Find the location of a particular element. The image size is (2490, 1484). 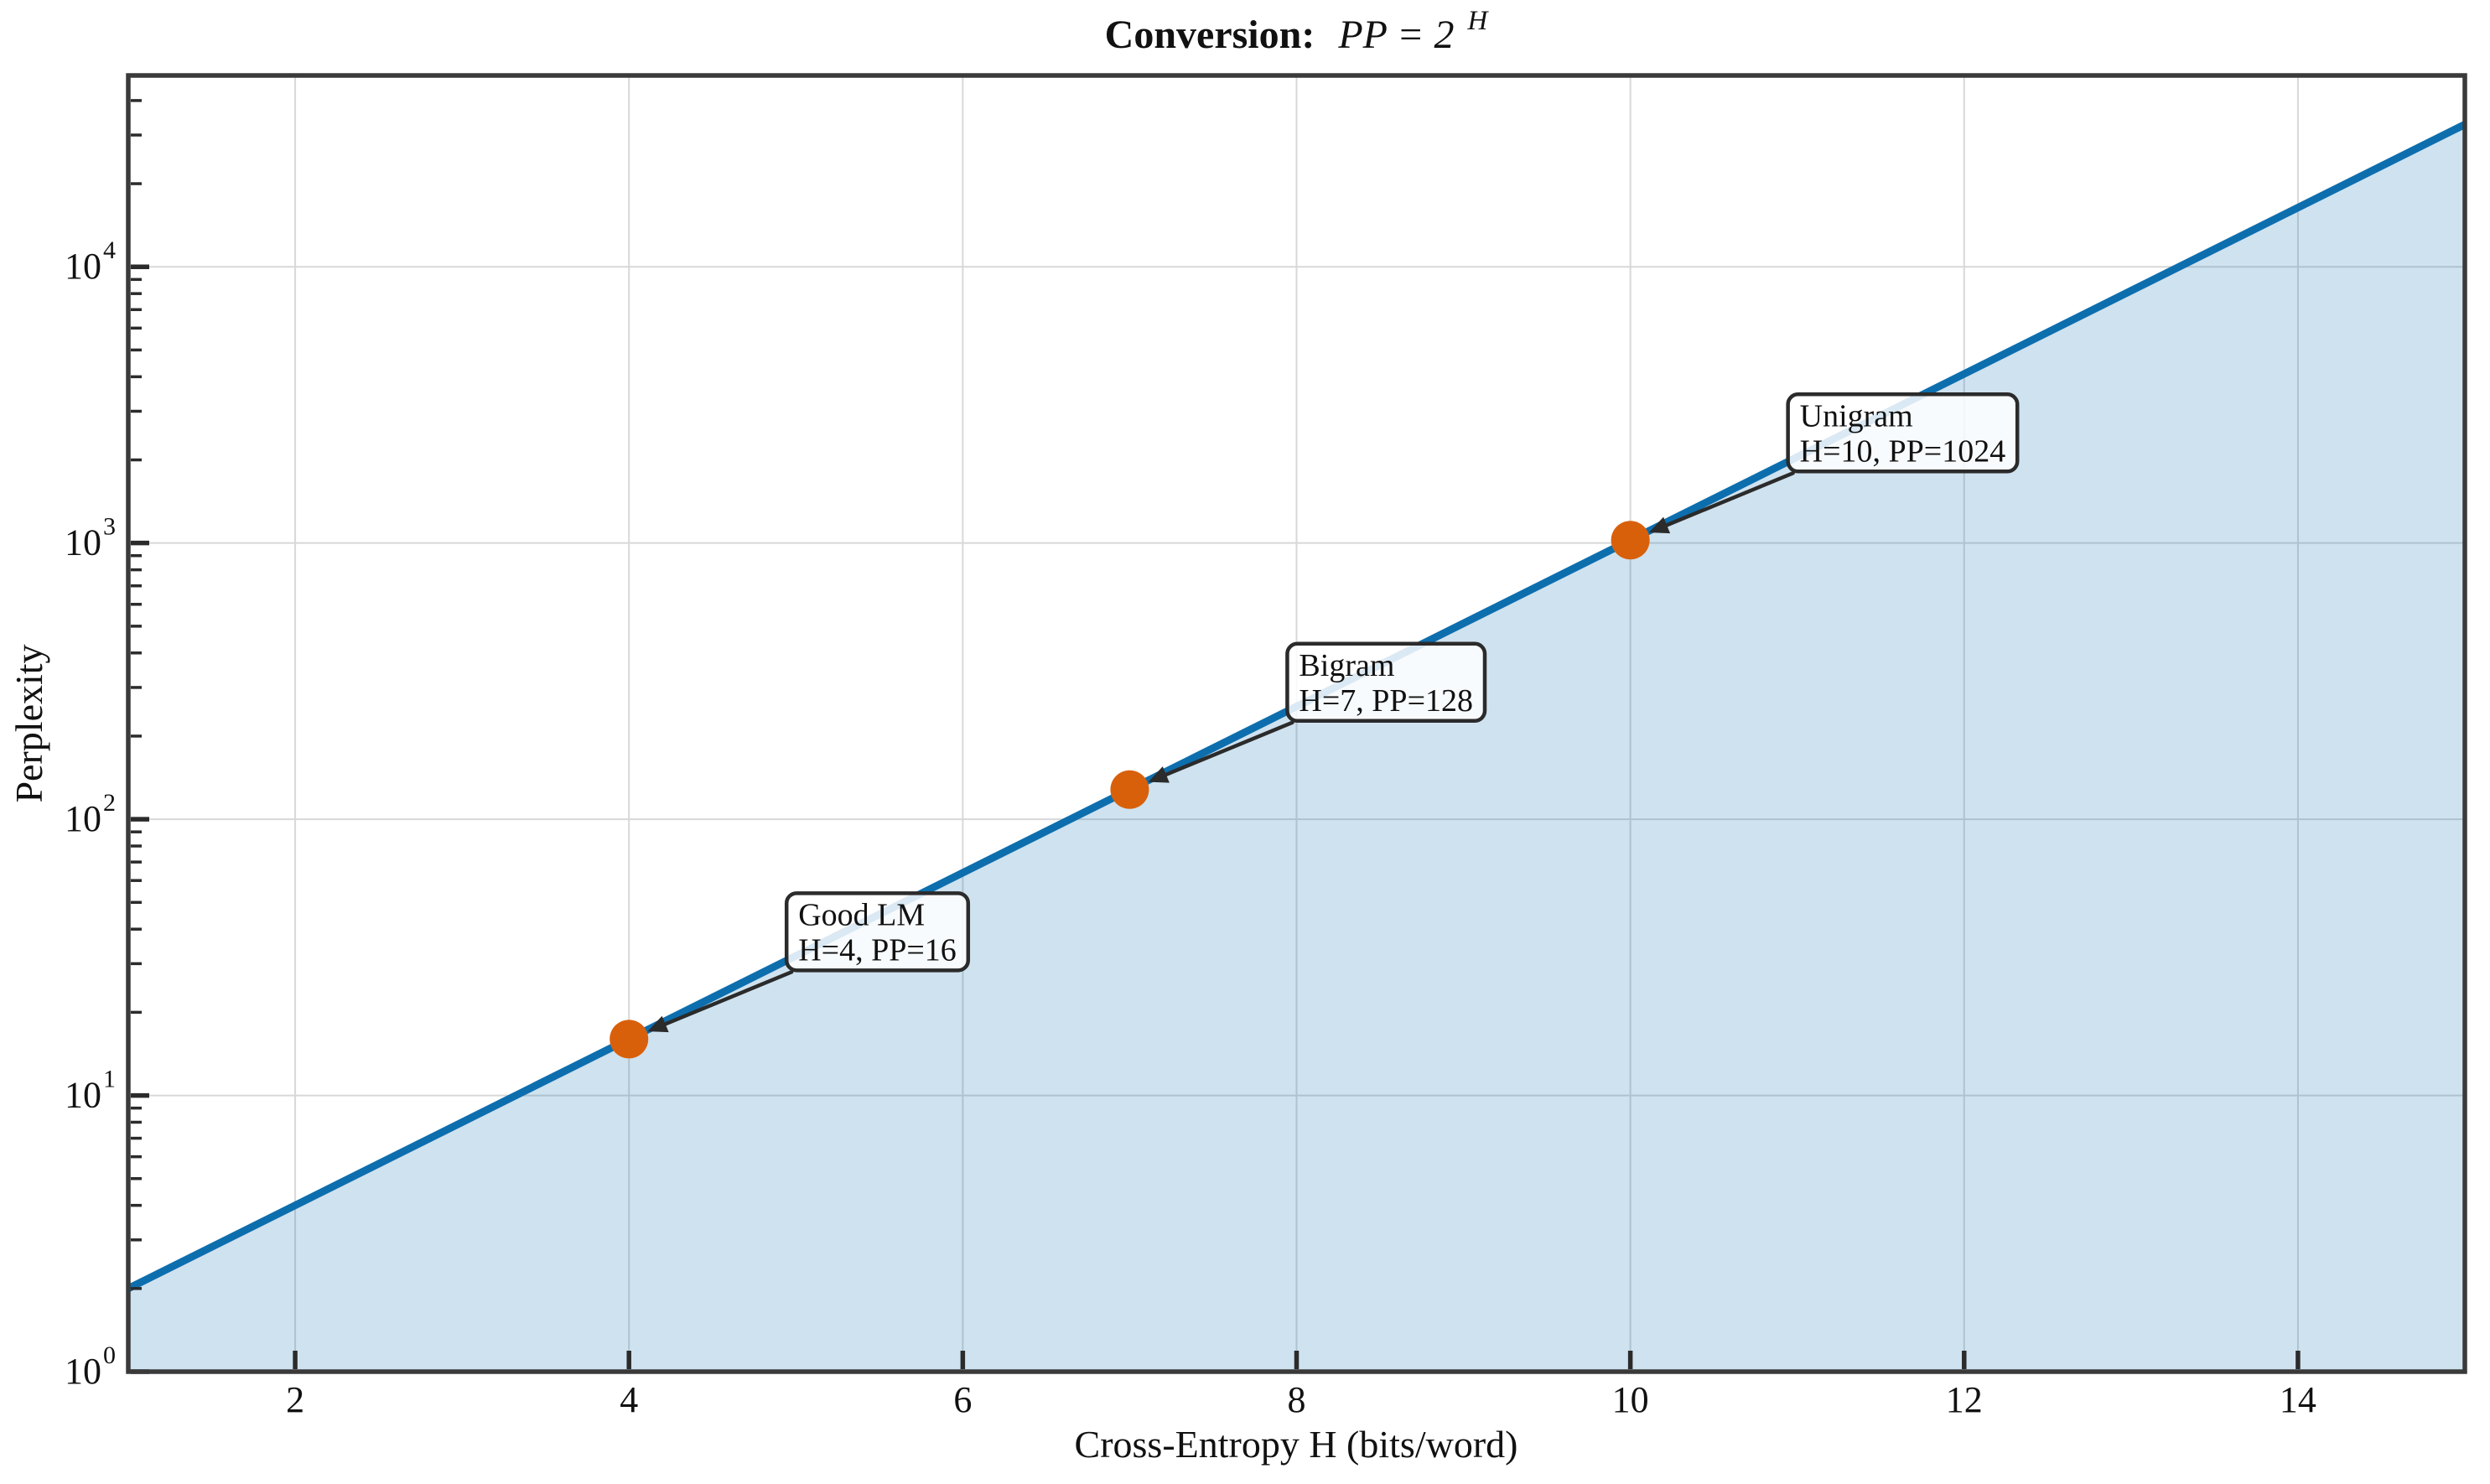

annotation-detail: H=7, PP=128 is located at coordinates (1386, 701).